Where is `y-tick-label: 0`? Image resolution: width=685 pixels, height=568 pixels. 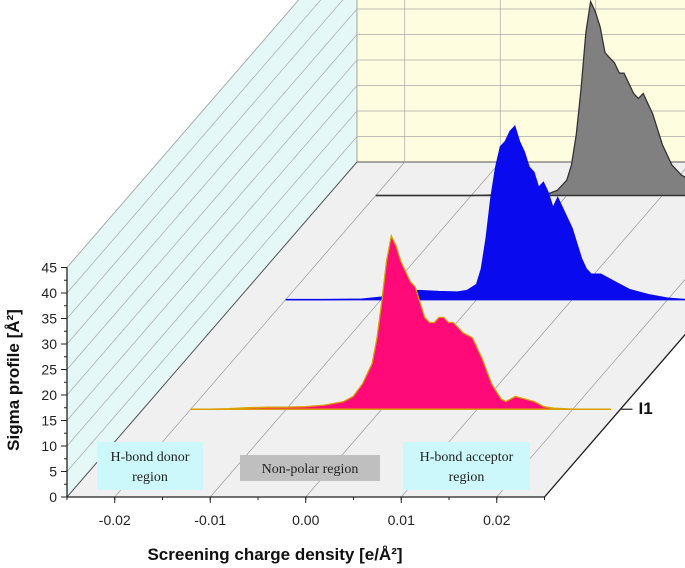 y-tick-label: 0 is located at coordinates (53, 497).